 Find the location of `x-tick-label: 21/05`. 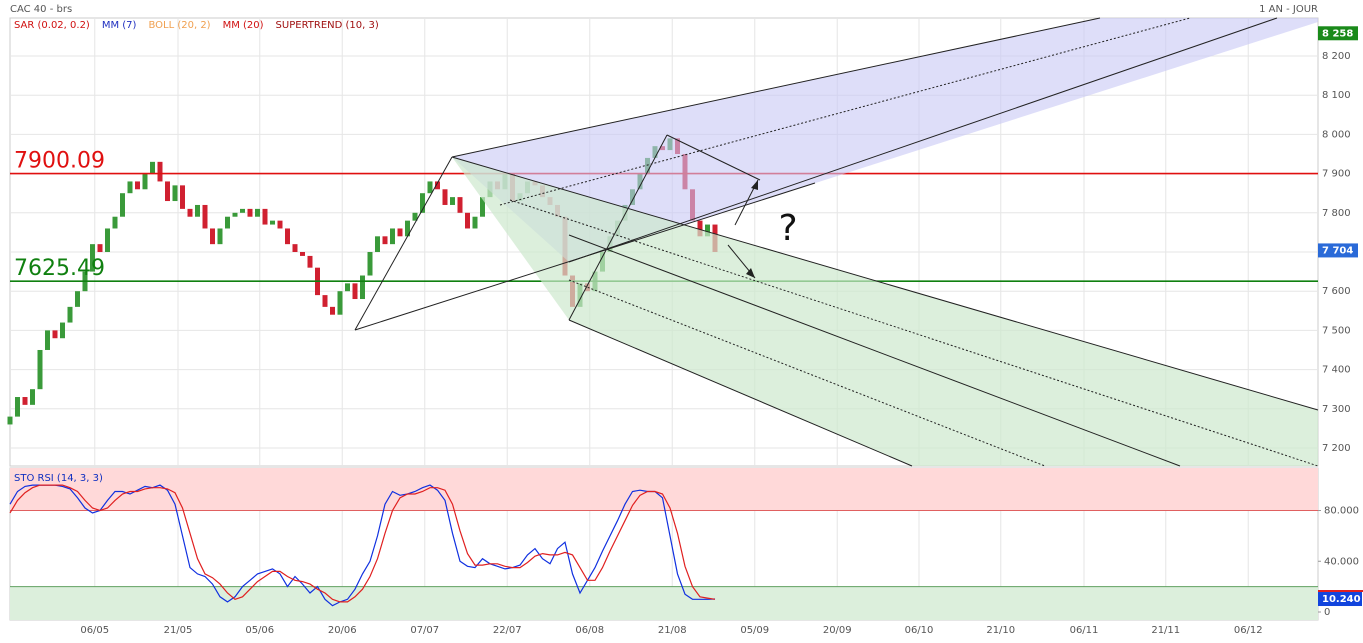

x-tick-label: 21/05 is located at coordinates (178, 630).